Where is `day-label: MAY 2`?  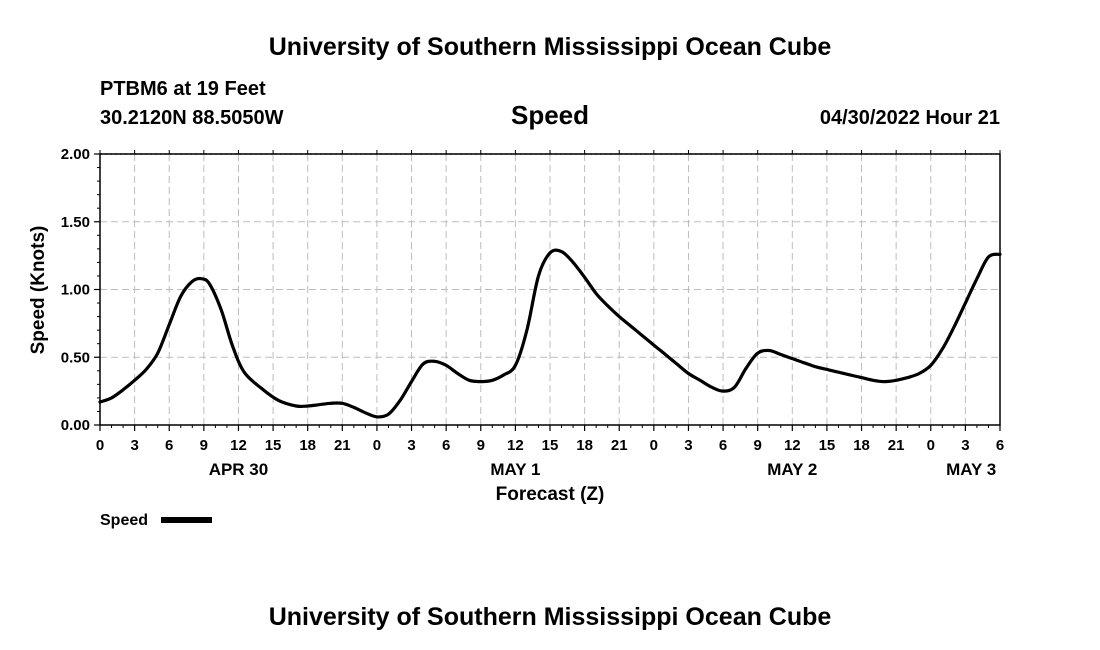
day-label: MAY 2 is located at coordinates (792, 469).